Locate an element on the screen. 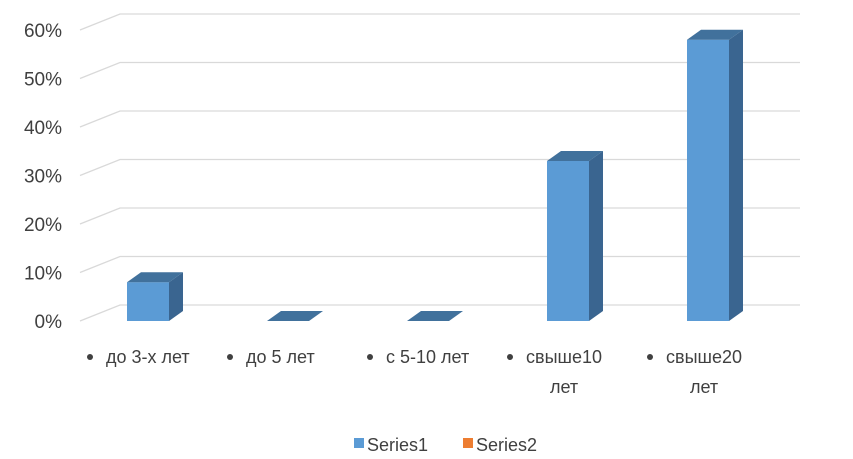 The image size is (853, 459). y-tick-label: 60% is located at coordinates (43, 31).